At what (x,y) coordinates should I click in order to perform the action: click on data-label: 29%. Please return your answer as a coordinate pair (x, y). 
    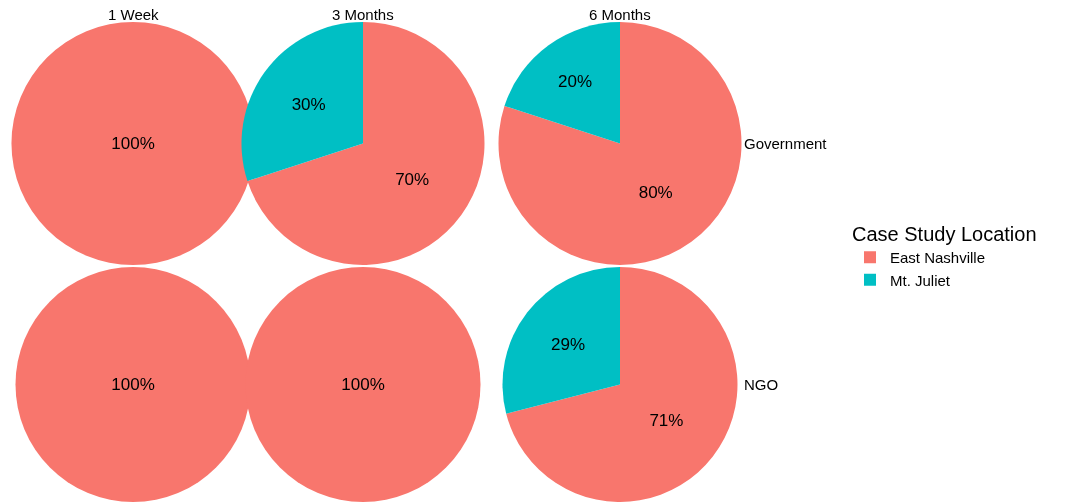
    Looking at the image, I should click on (568, 344).